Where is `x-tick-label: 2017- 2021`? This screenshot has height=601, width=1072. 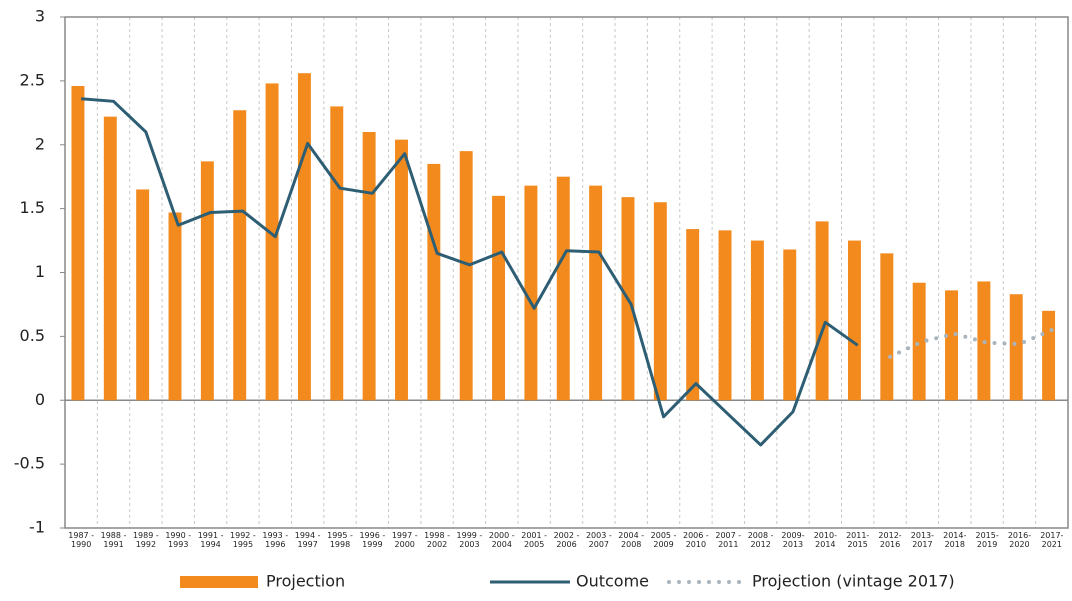 x-tick-label: 2017- 2021 is located at coordinates (1052, 540).